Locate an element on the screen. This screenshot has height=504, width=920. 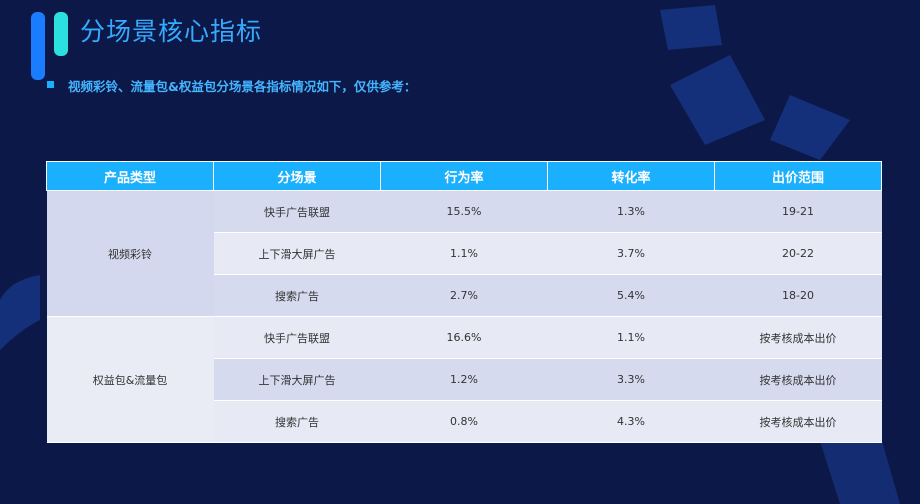
column-header: 分场景 is located at coordinates (297, 176).